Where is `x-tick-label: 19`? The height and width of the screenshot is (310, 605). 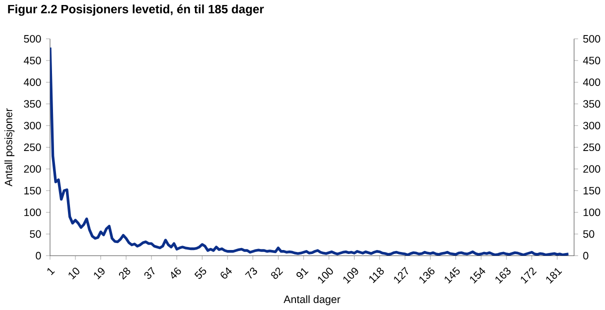
x-tick-label: 19 is located at coordinates (99, 274).